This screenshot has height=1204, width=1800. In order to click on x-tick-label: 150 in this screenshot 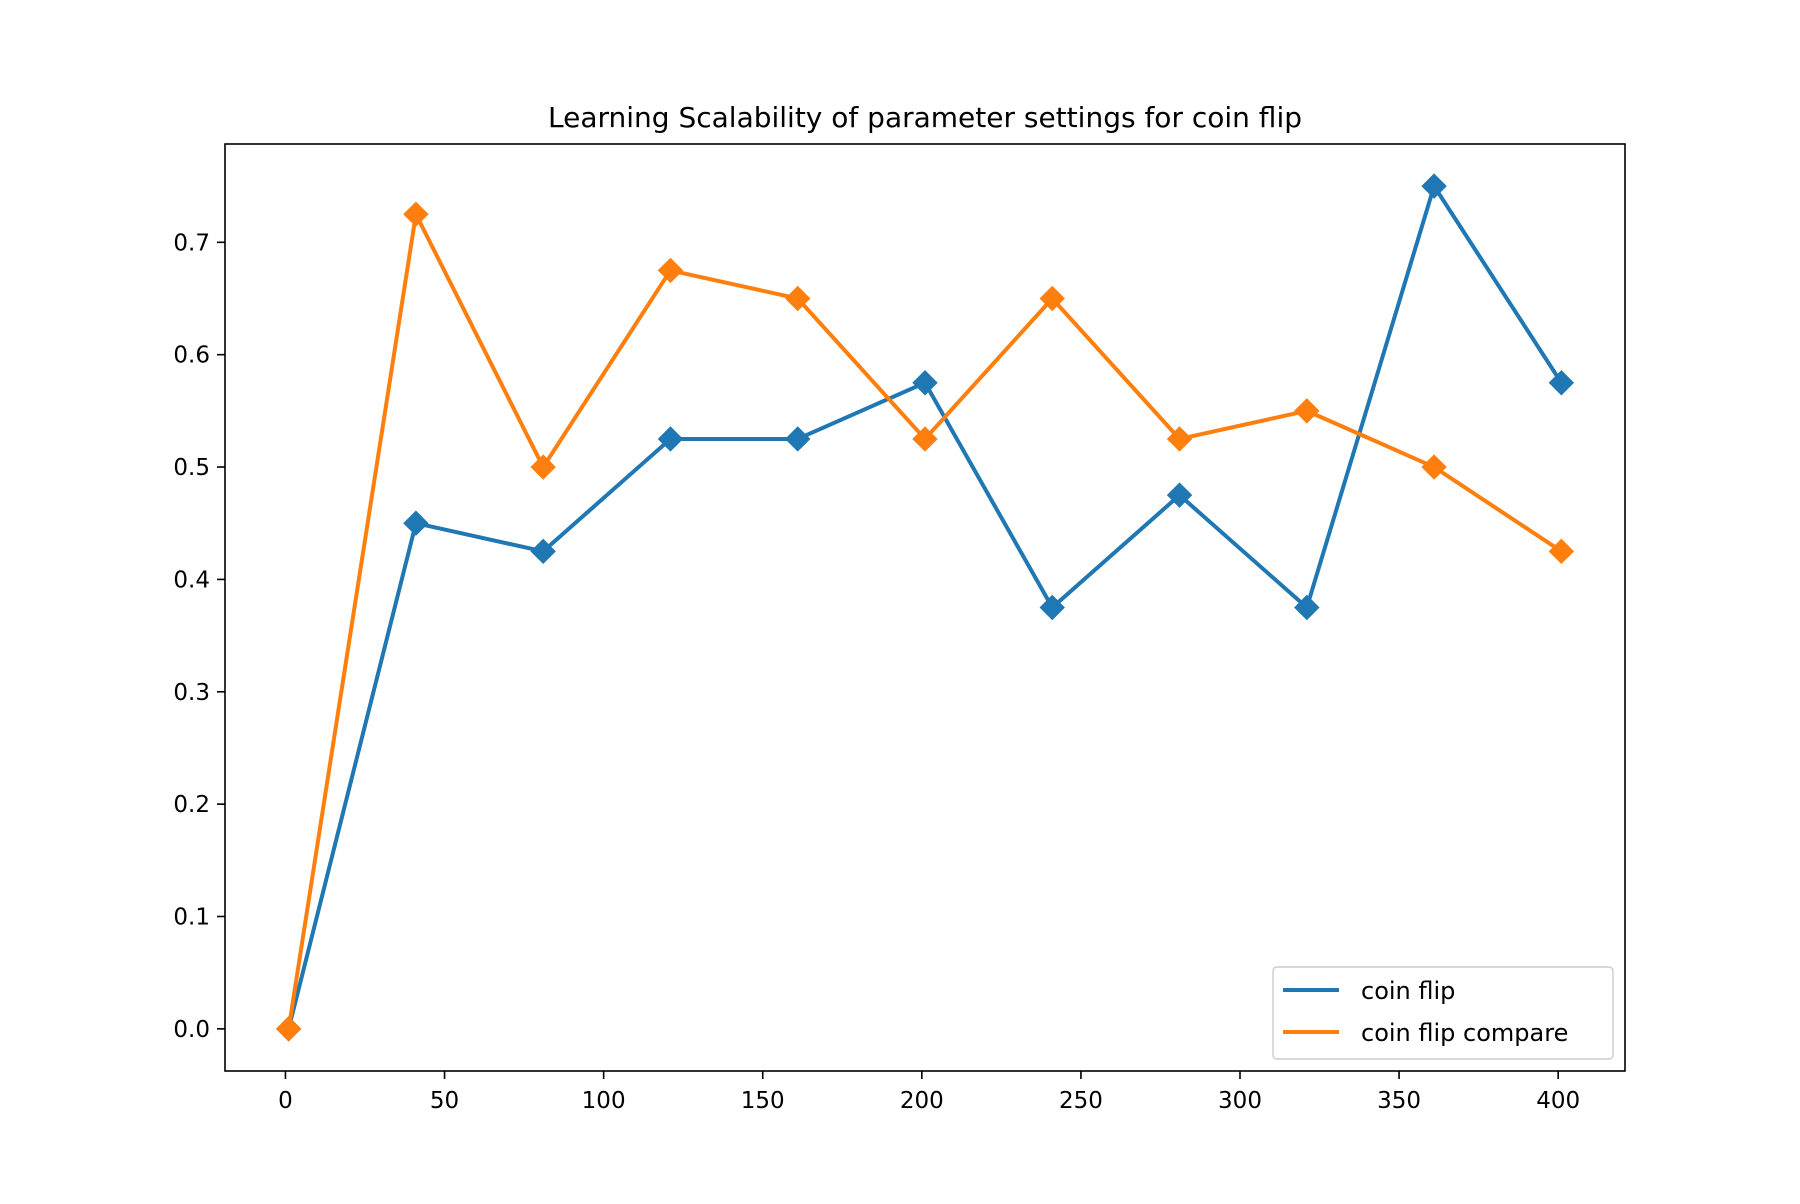, I will do `click(763, 1101)`.